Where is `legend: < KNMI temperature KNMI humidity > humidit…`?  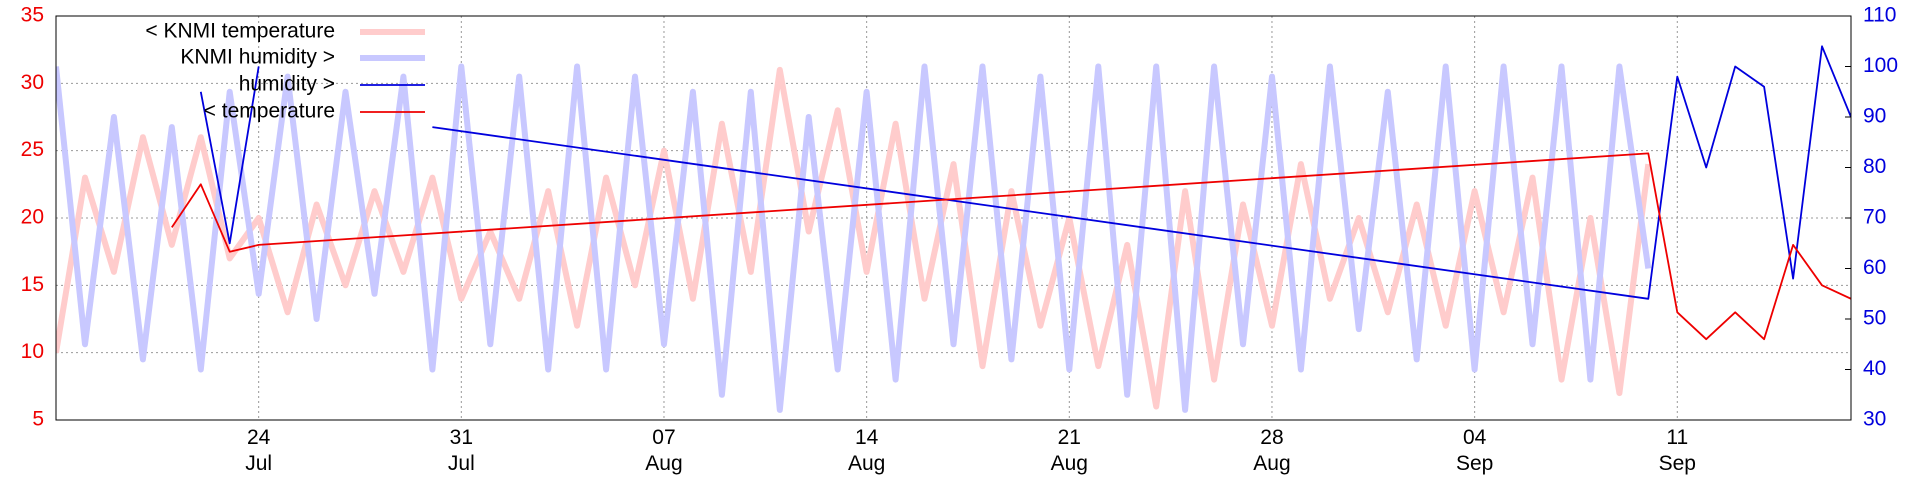 legend: < KNMI temperature KNMI humidity > humidit… is located at coordinates (285, 71).